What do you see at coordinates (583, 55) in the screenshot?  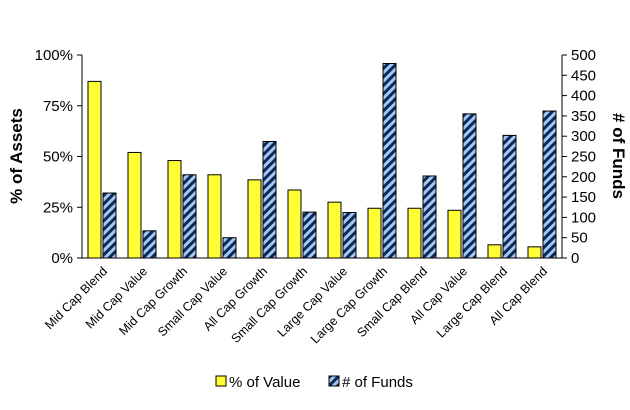 I see `right-tick-label: 500` at bounding box center [583, 55].